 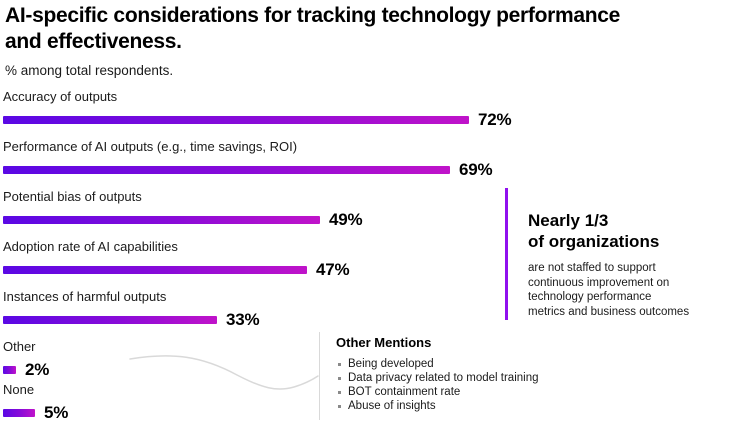 I want to click on callout-heading: Nearly 1/3 of organizations, so click(x=611, y=231).